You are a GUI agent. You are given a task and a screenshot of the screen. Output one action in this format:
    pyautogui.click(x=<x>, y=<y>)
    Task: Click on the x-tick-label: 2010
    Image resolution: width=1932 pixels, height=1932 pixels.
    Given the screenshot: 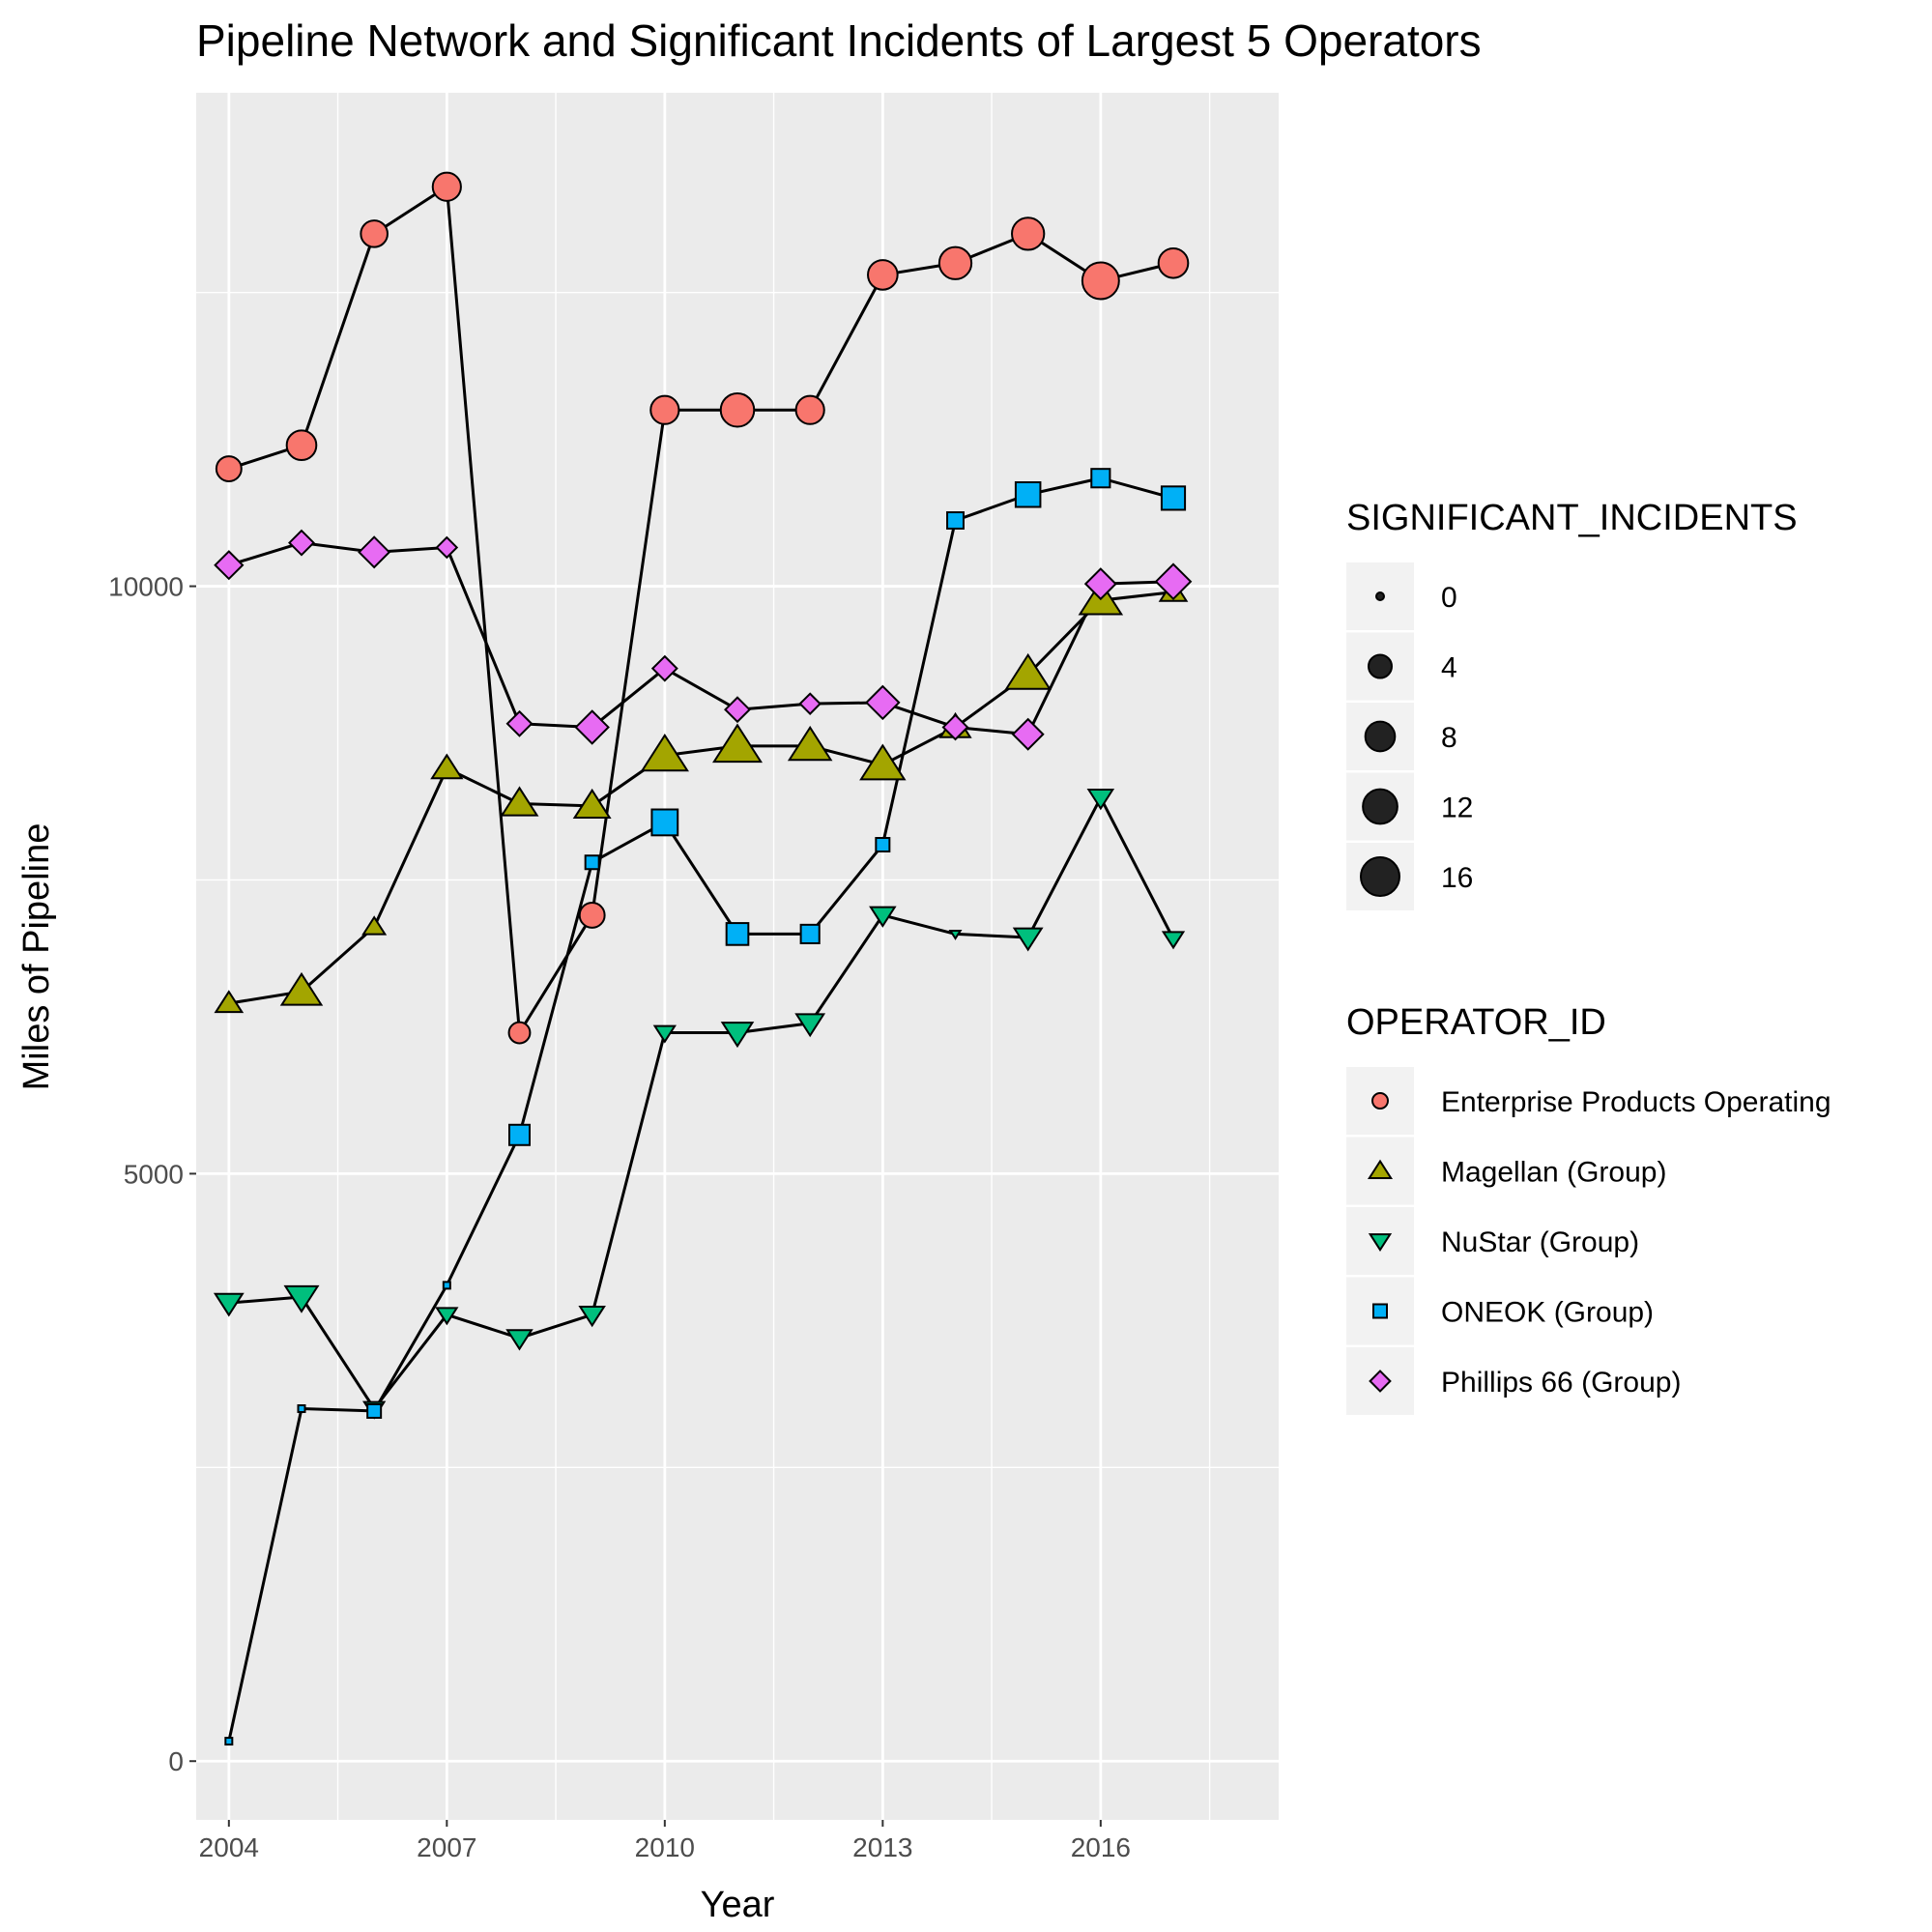 What is the action you would take?
    pyautogui.click(x=665, y=1847)
    